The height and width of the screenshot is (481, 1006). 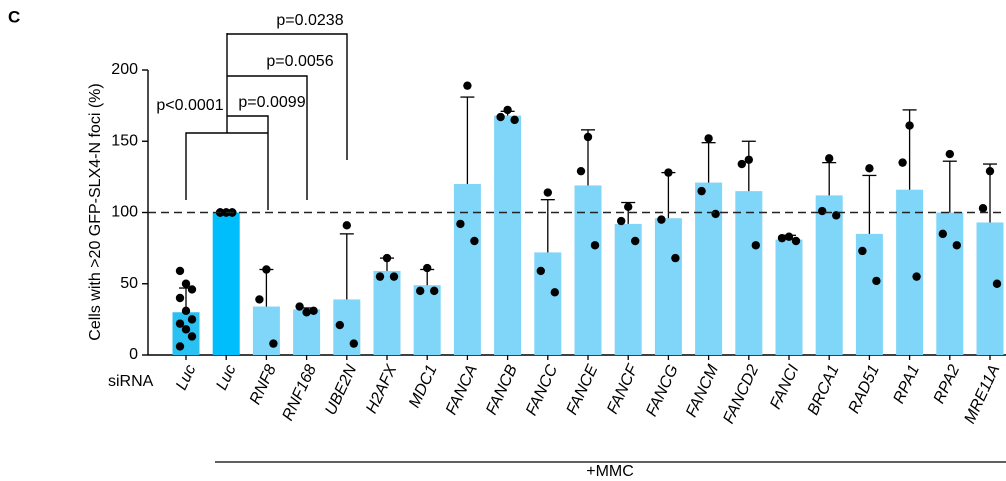 What do you see at coordinates (623, 389) in the screenshot?
I see `x-tick-label: FANCF` at bounding box center [623, 389].